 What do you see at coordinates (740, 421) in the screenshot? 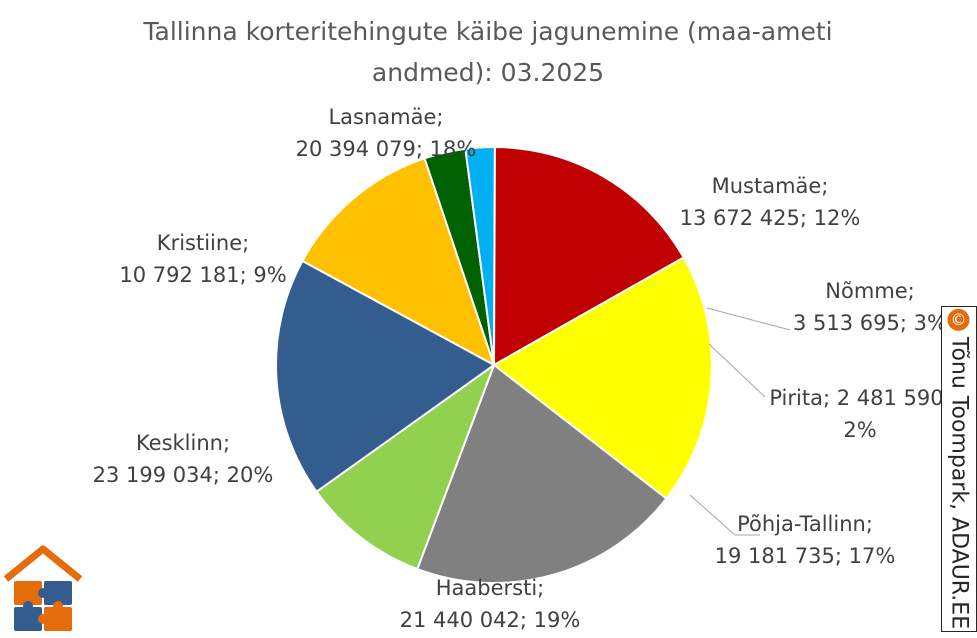
I see `leader-lines` at bounding box center [740, 421].